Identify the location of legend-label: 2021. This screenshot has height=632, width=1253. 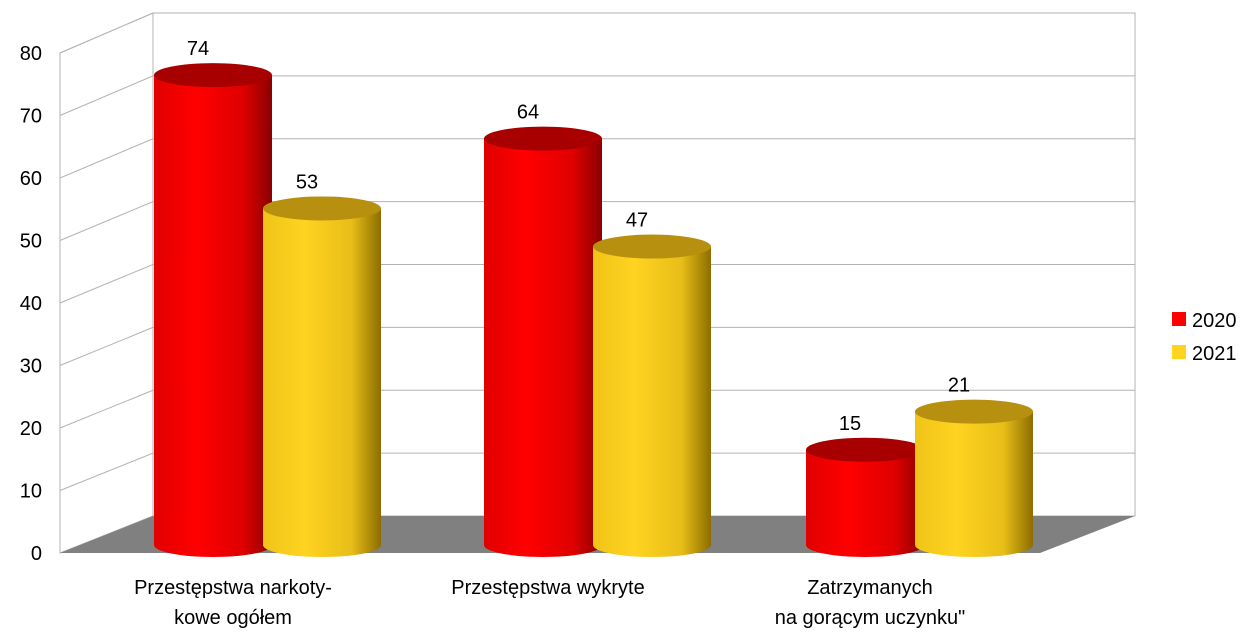
(1214, 354).